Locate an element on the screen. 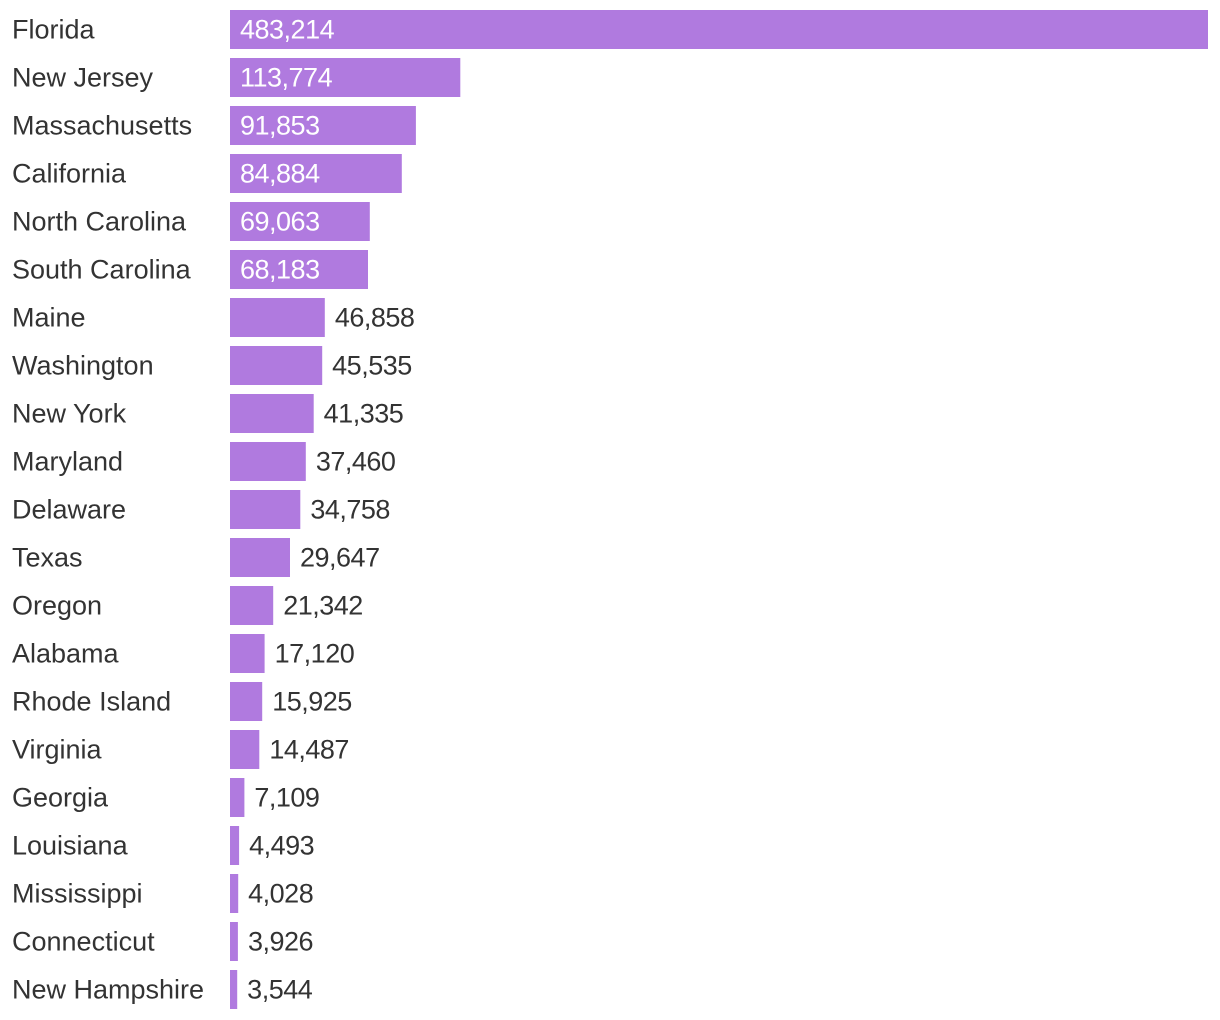  bar-row: New Jersey 113,774 is located at coordinates (236, 77).